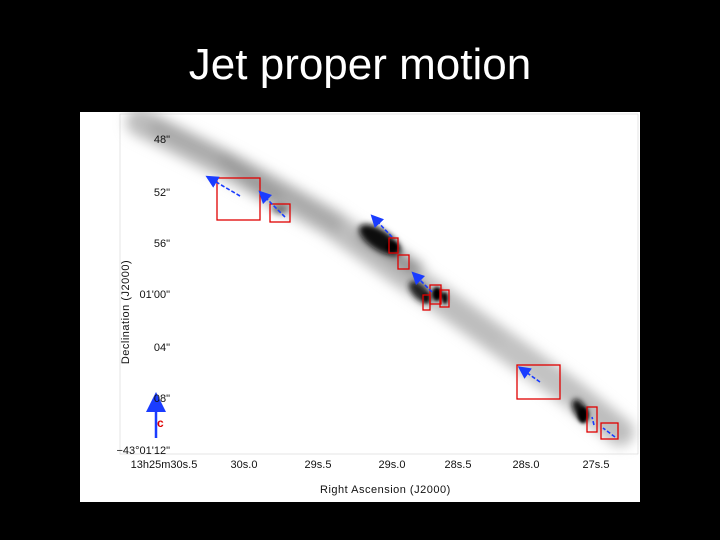 This screenshot has width=720, height=540. I want to click on x-tick-label: 13h25m30s.5, so click(164, 465).